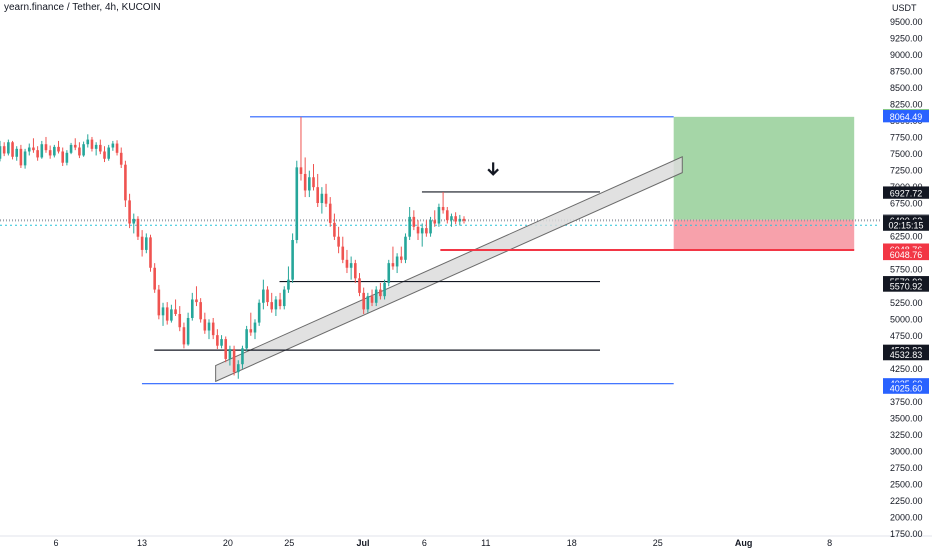 The height and width of the screenshot is (550, 932). What do you see at coordinates (906, 171) in the screenshot?
I see `y-tick-label: 7250.00` at bounding box center [906, 171].